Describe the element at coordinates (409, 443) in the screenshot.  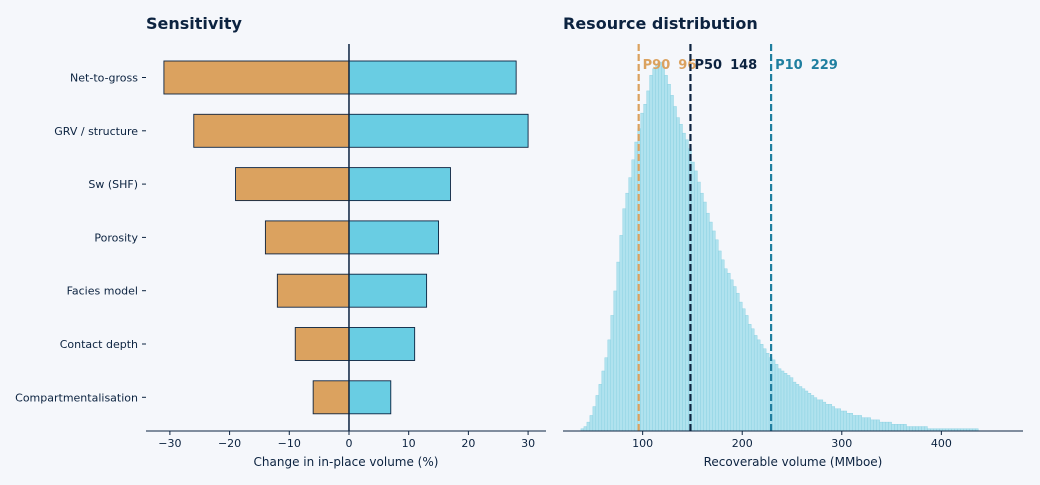
I see `x-tick-label: 10` at that location.